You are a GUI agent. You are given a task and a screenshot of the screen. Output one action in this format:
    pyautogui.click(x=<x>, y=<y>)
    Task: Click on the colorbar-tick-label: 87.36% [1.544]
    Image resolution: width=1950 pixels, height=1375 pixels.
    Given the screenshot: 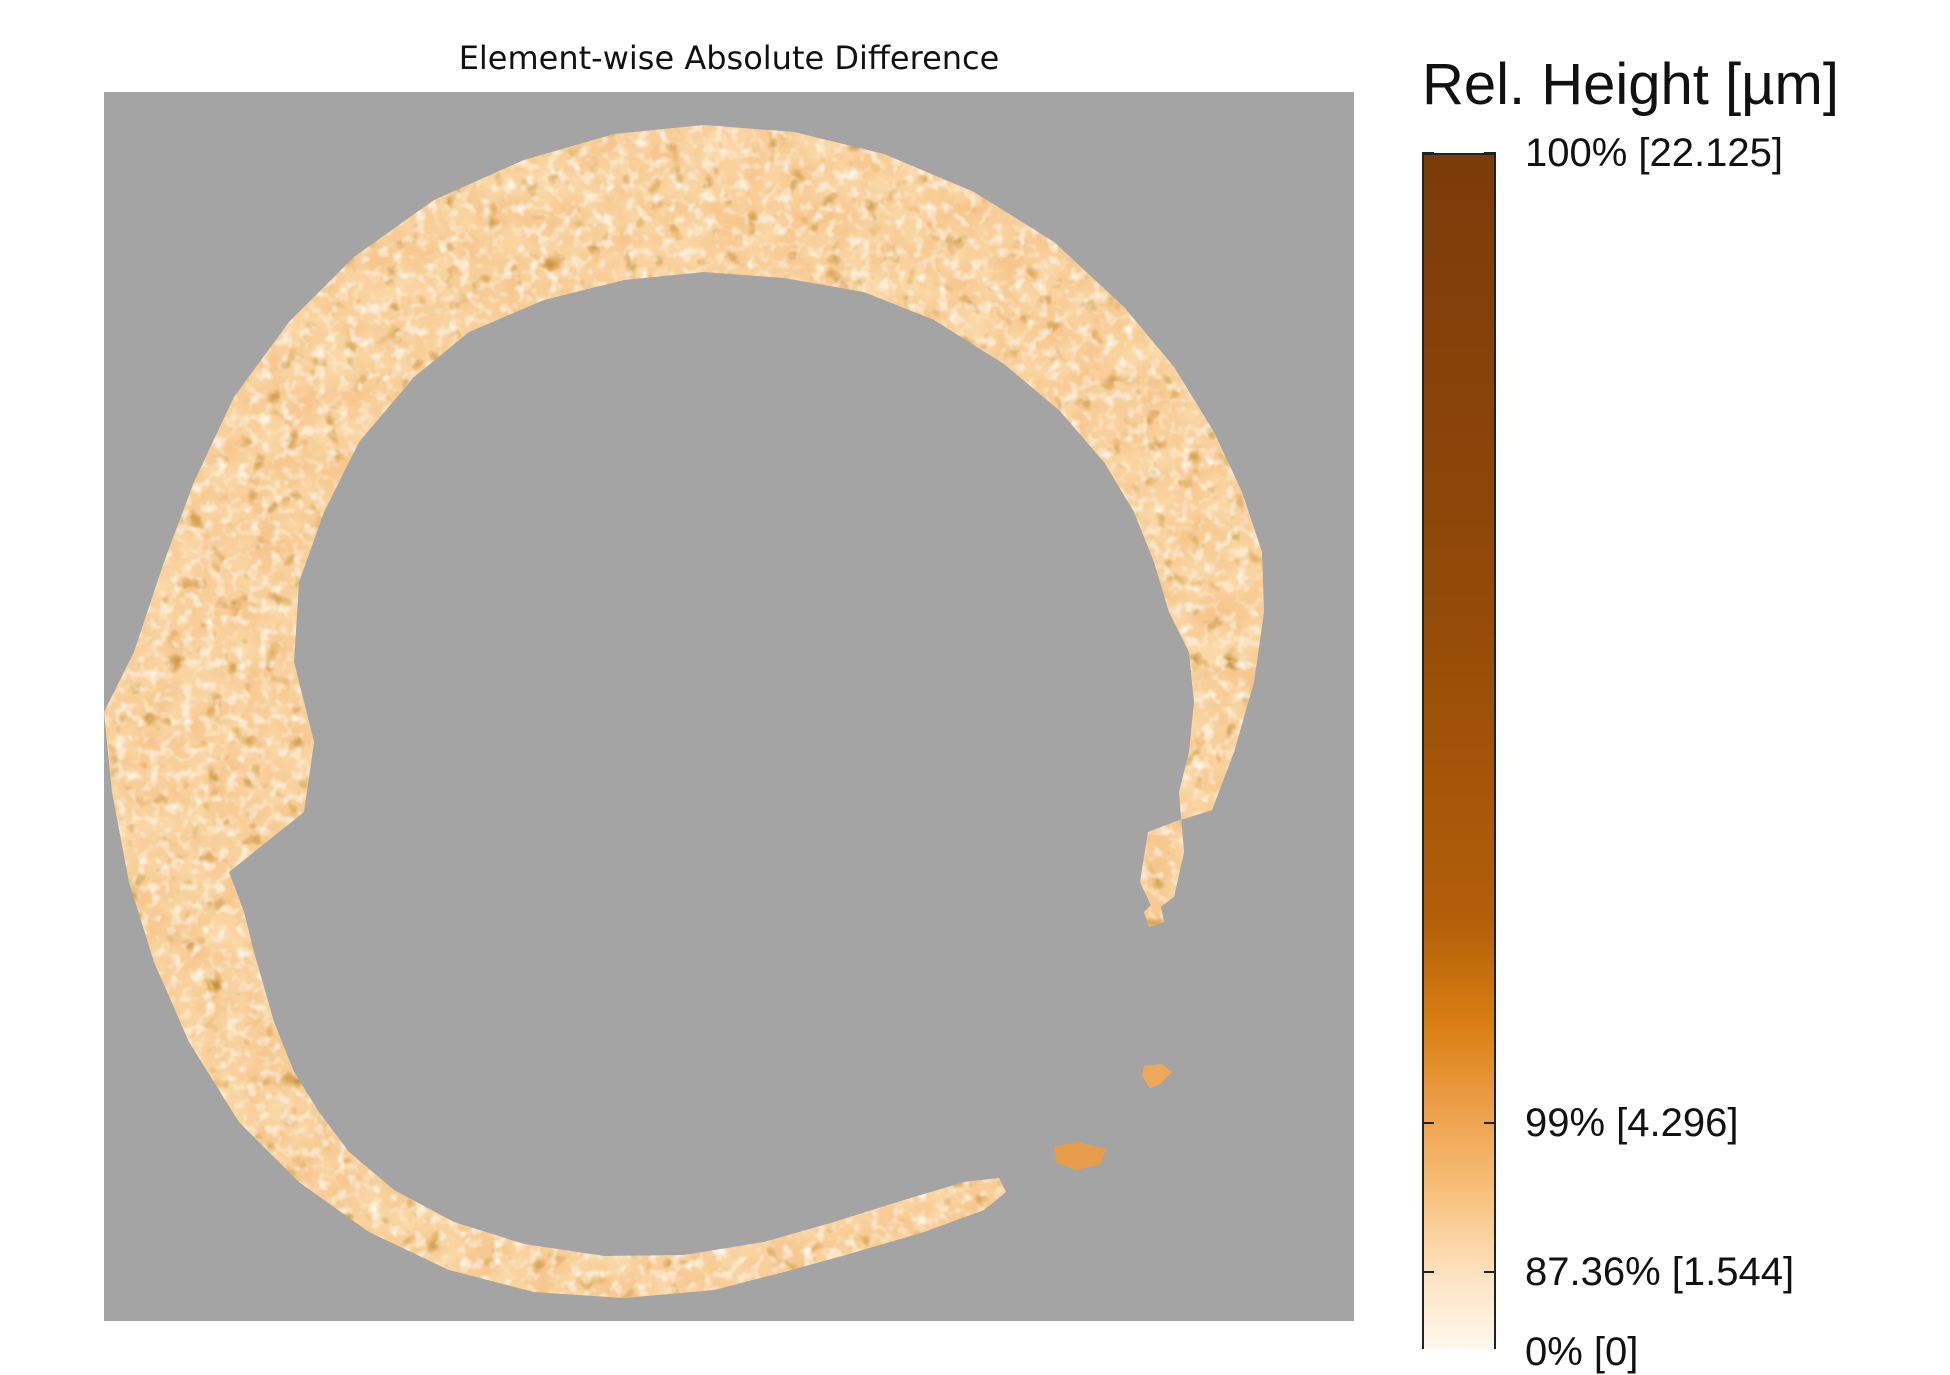 What is the action you would take?
    pyautogui.click(x=1660, y=1272)
    